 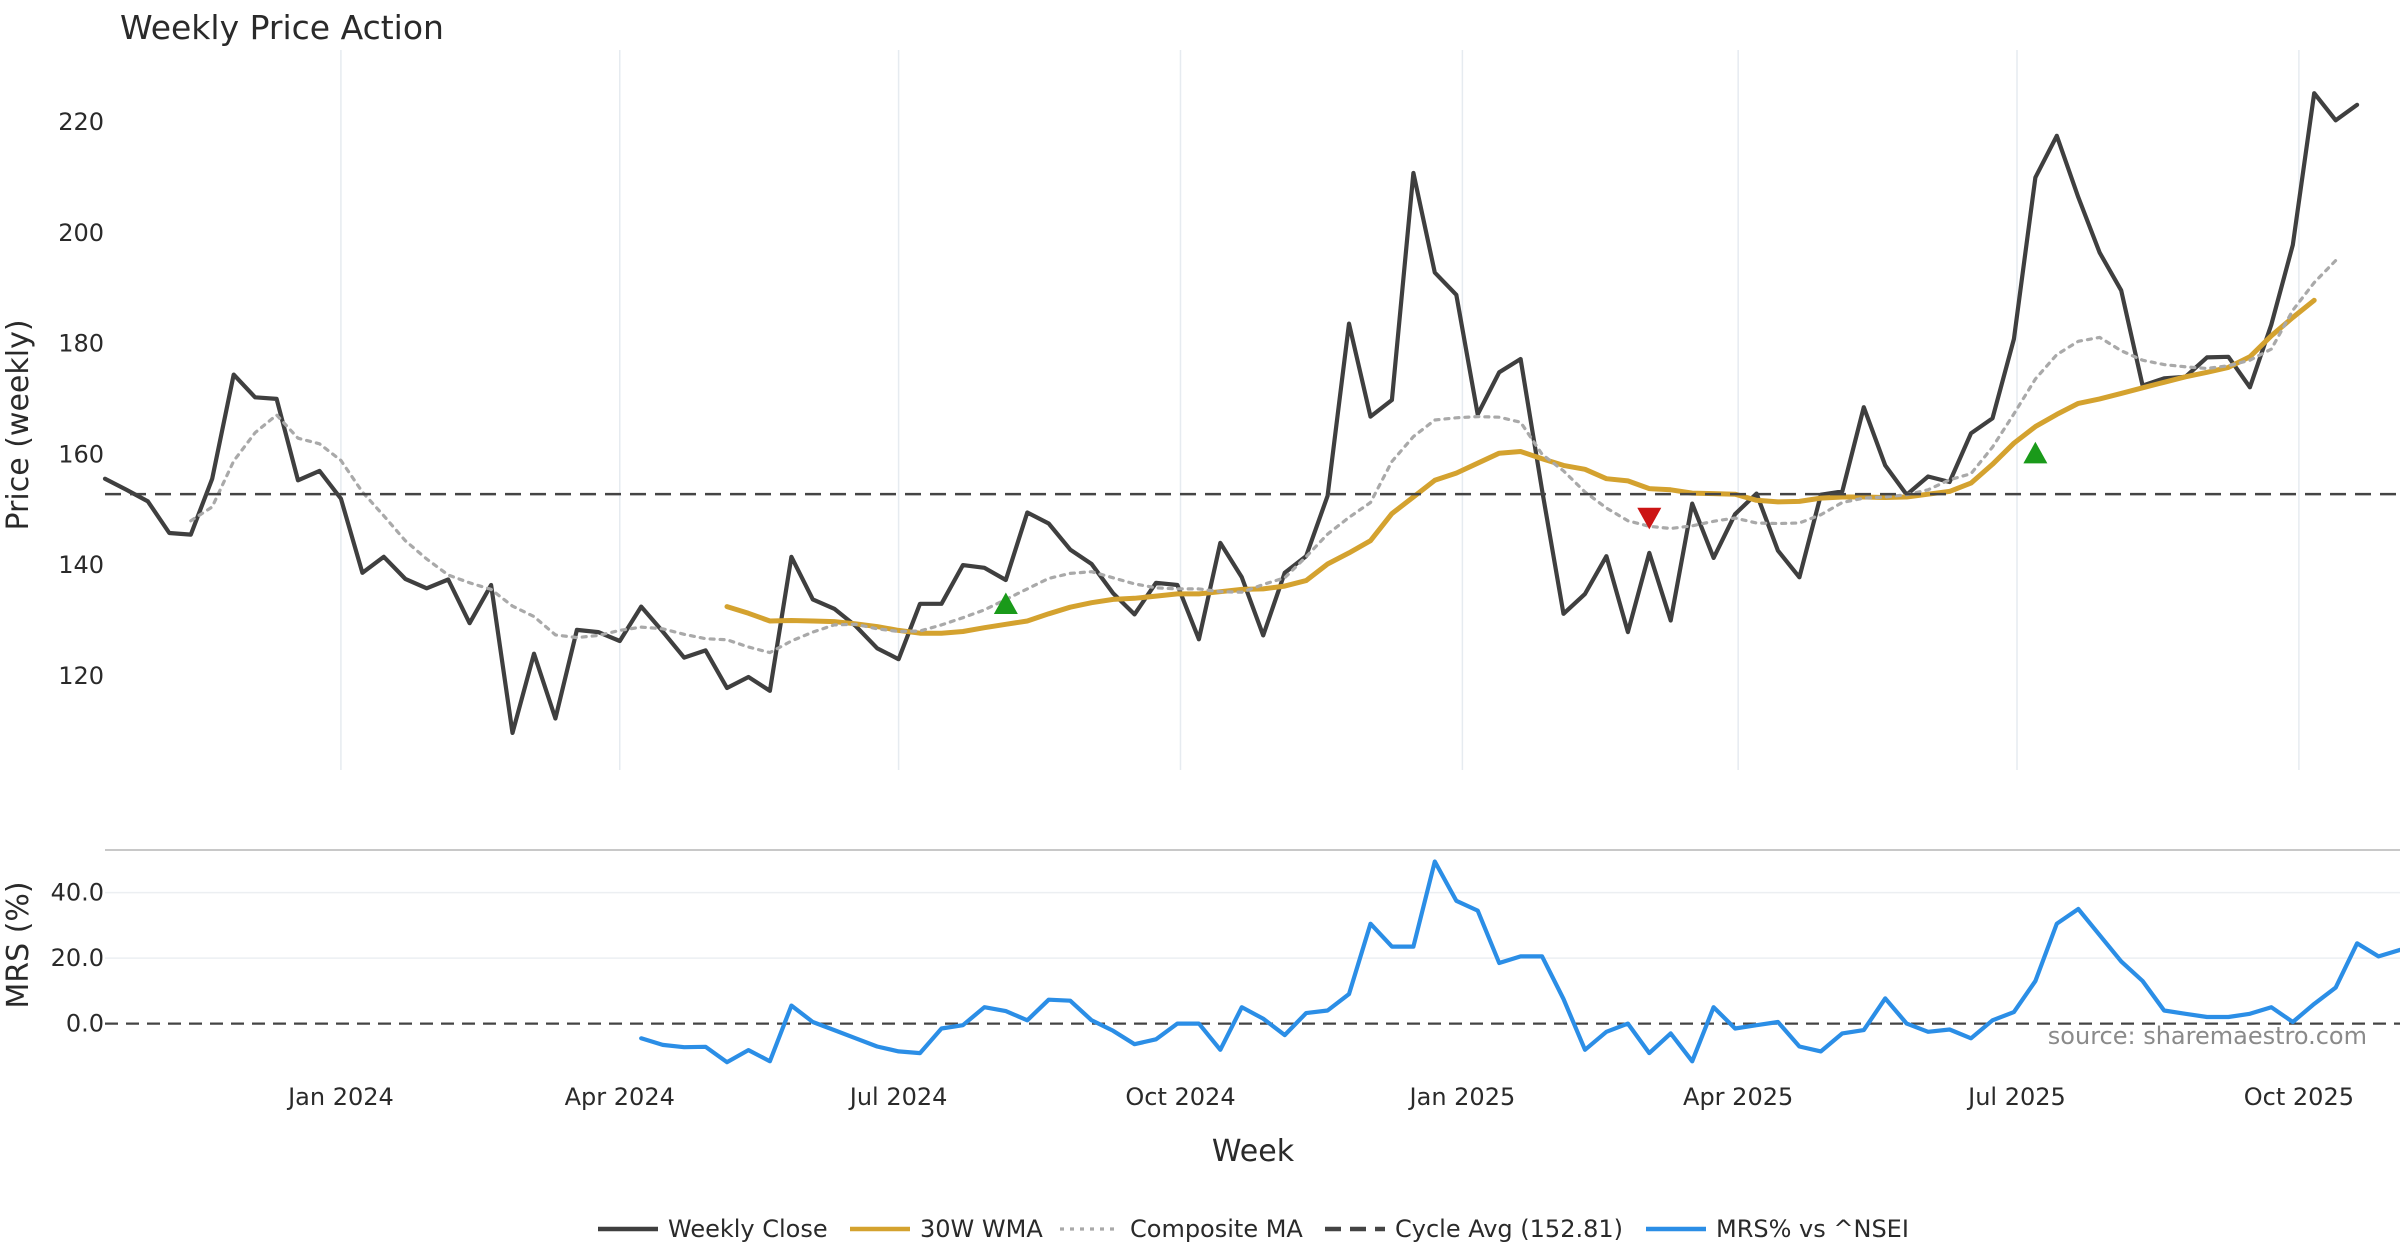 I want to click on mrs-grid, so click(x=1252, y=958).